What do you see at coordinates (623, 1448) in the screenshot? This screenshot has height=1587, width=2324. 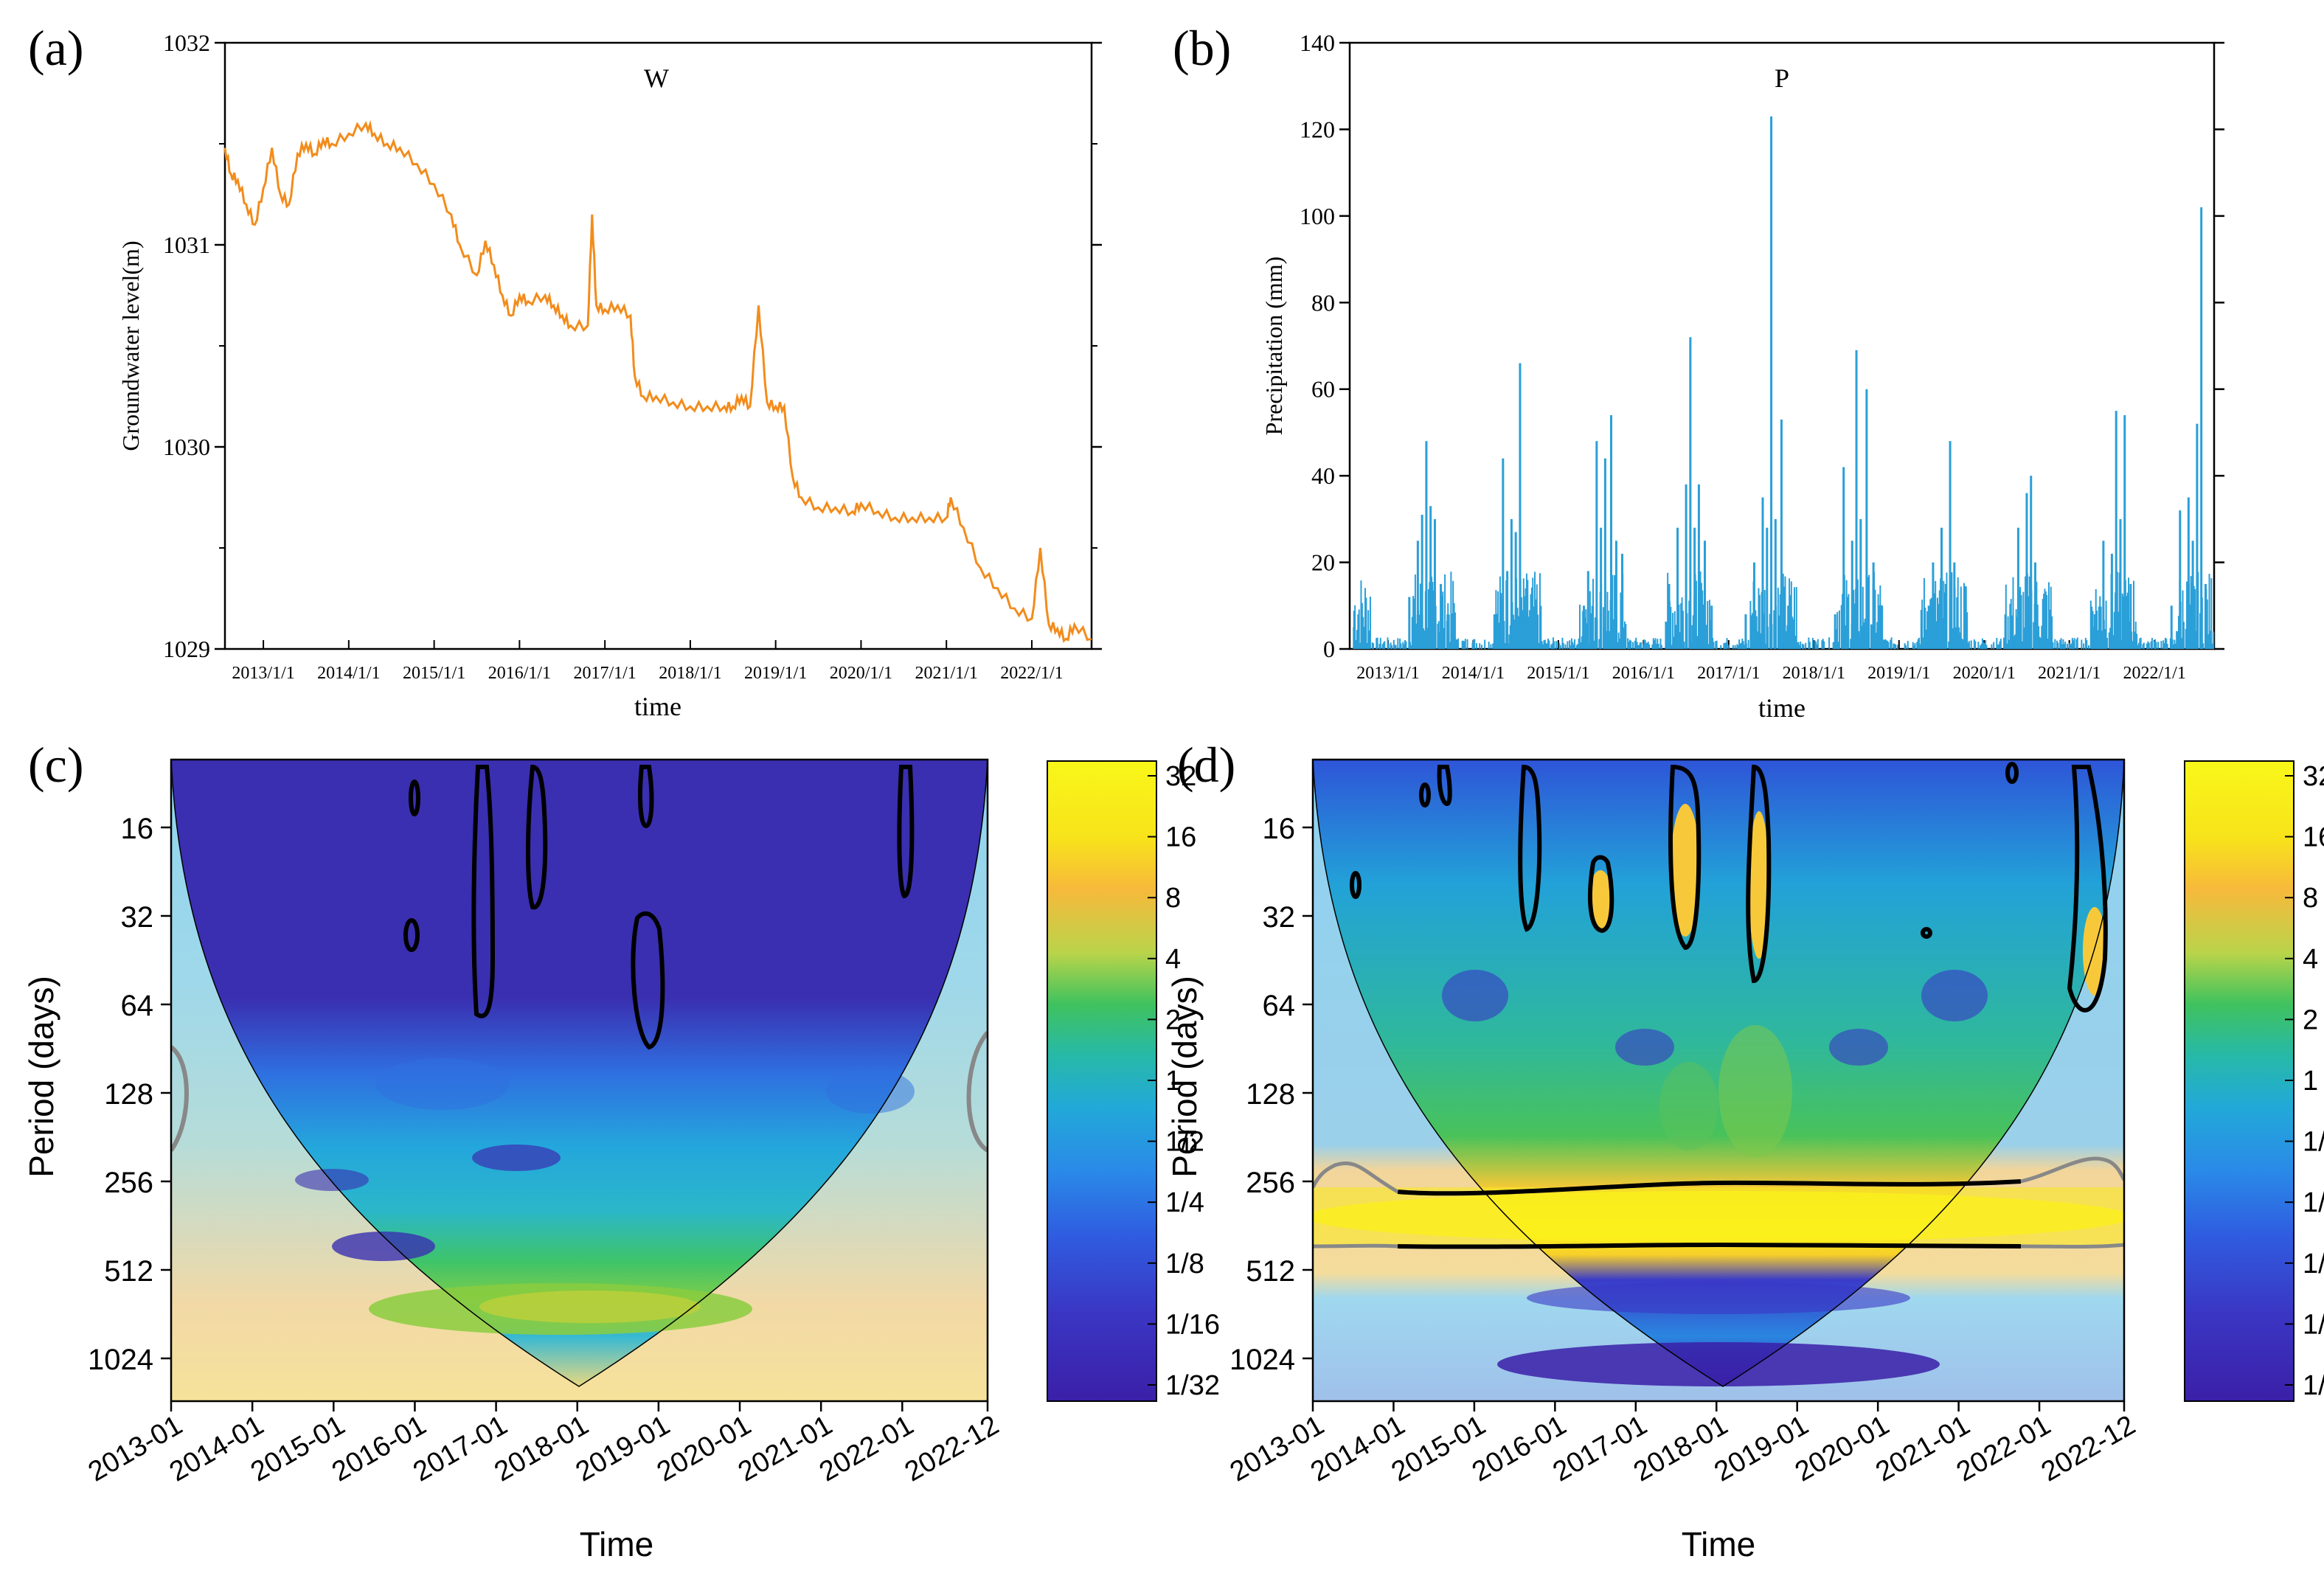 I see `c-xtick-label: 2019-01` at bounding box center [623, 1448].